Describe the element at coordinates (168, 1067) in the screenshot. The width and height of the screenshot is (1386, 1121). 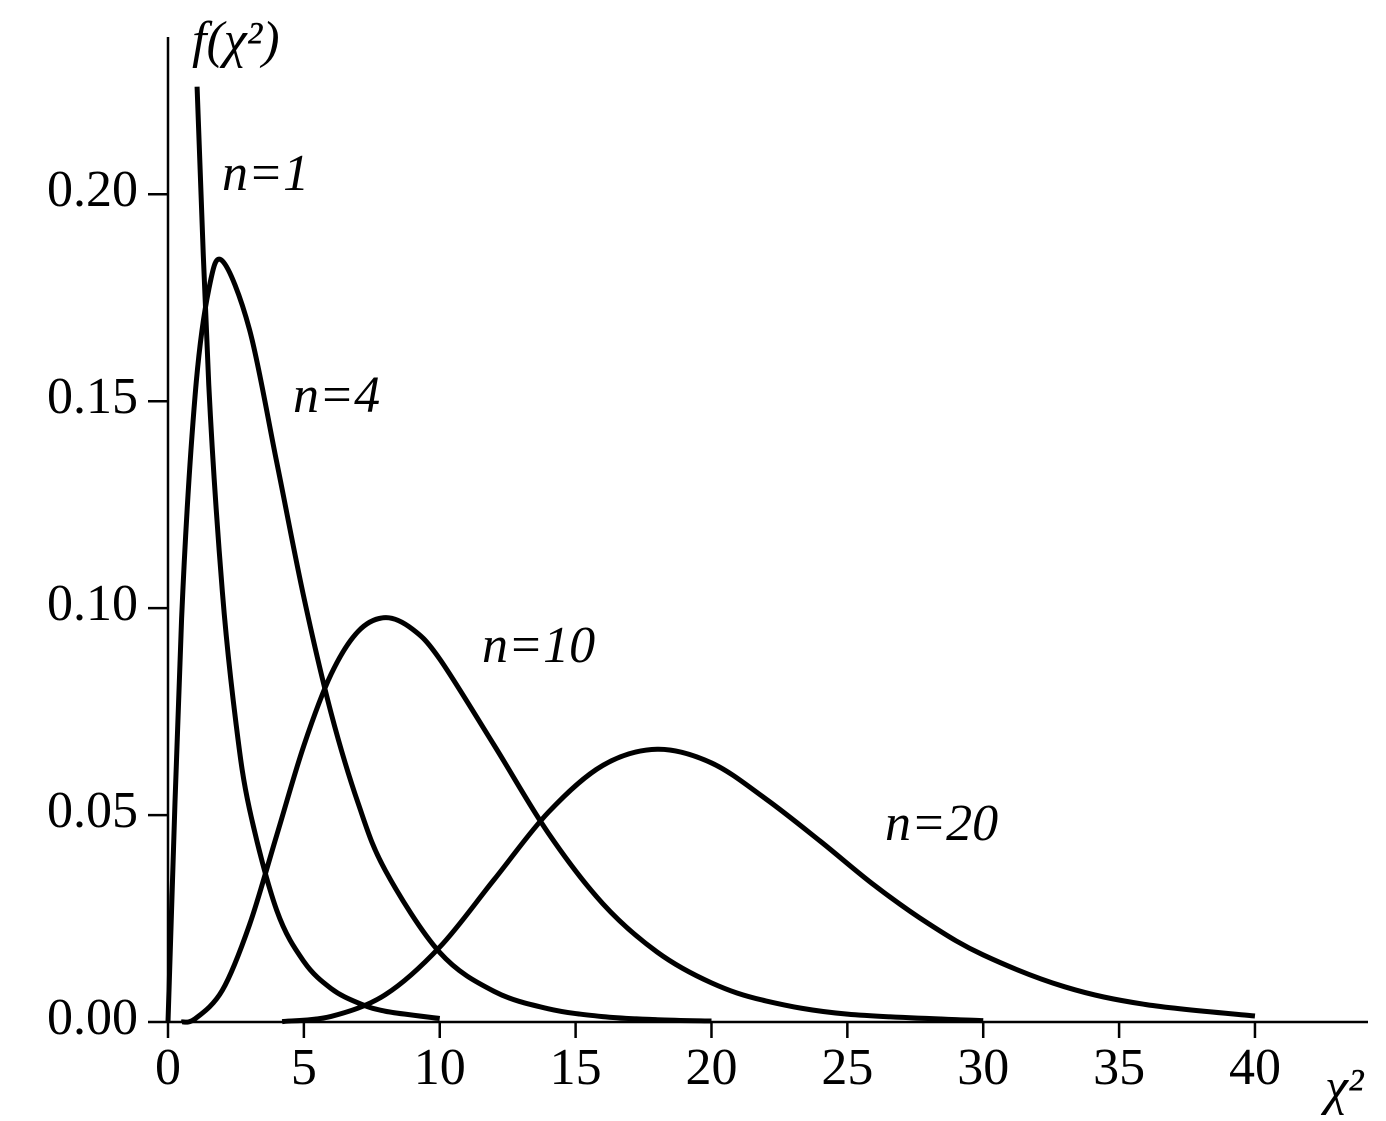
I see `x-tick-label: 0` at that location.